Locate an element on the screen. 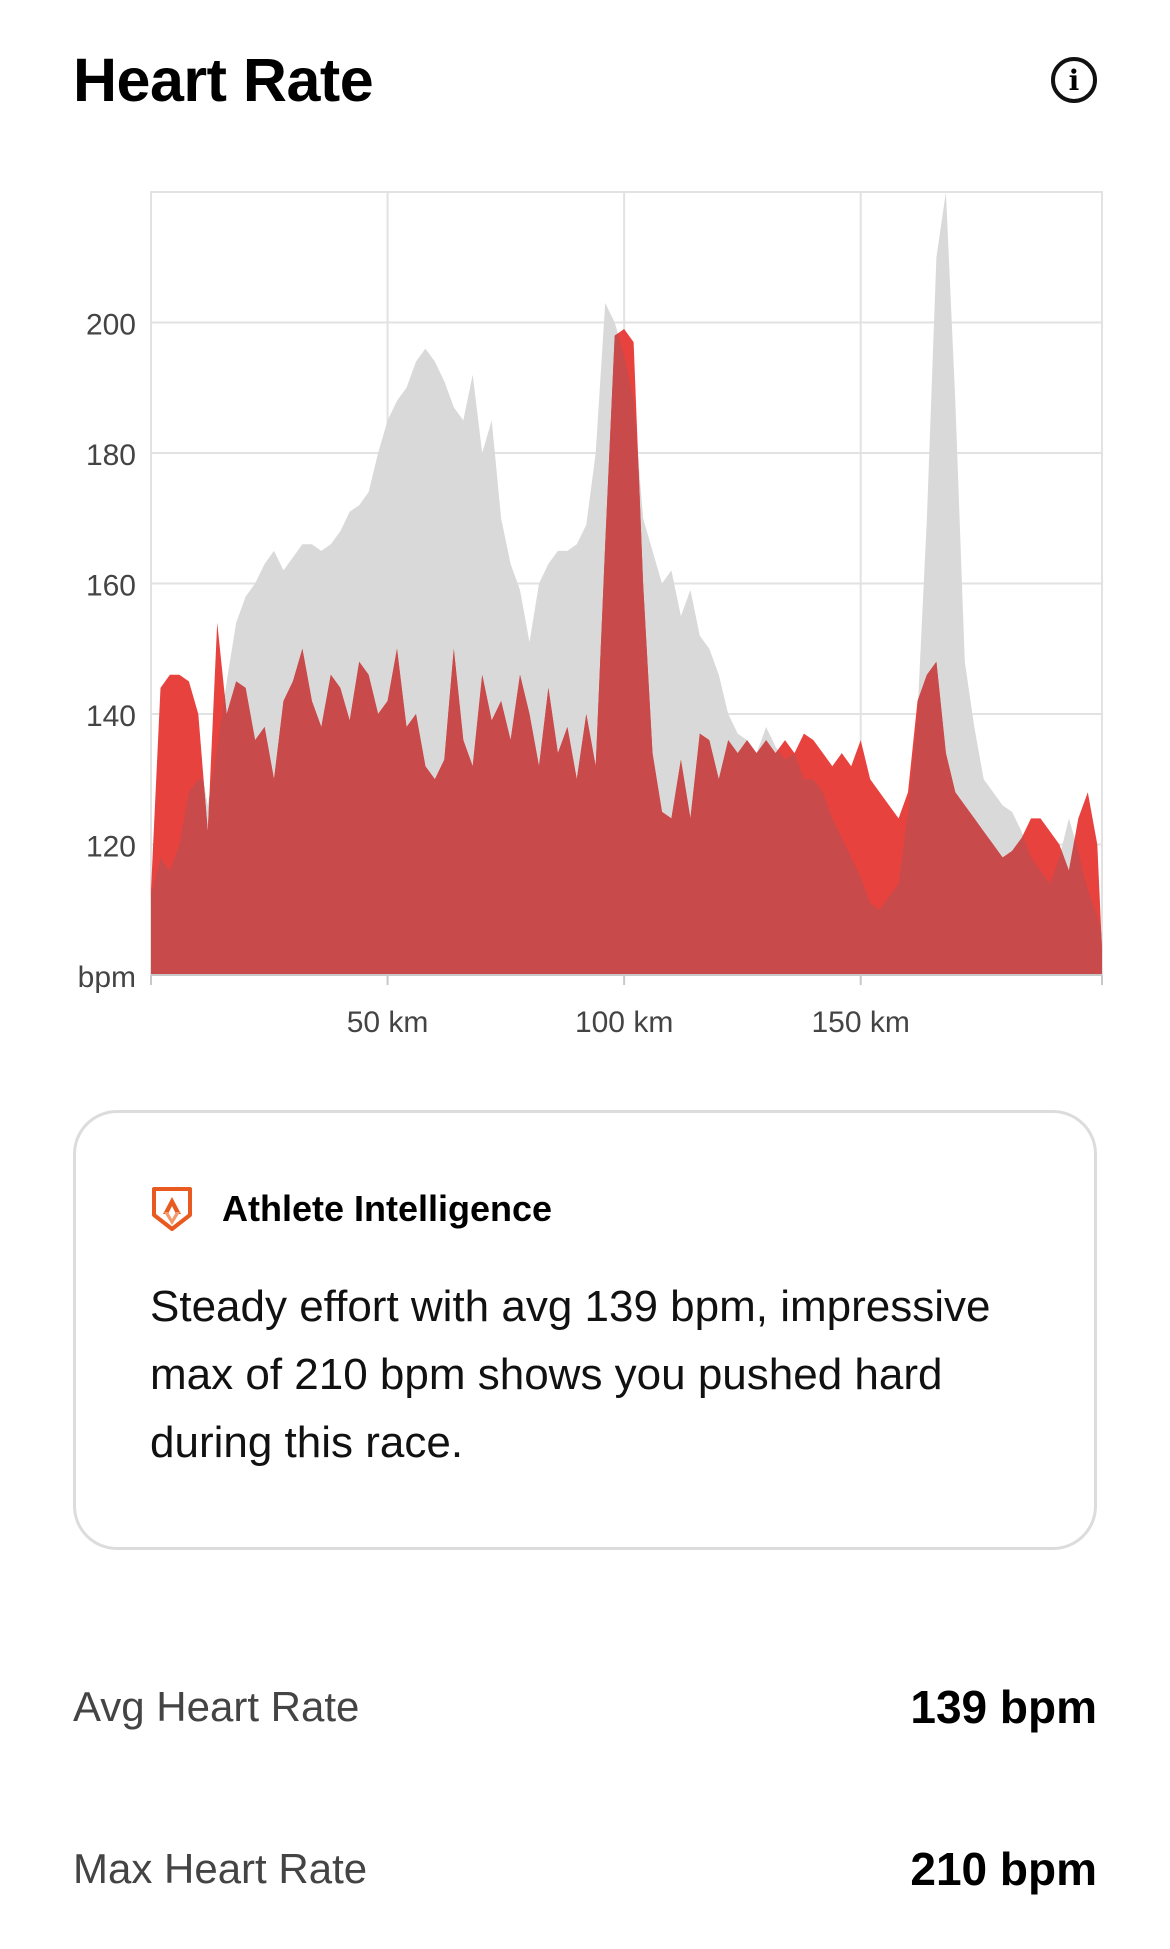 Image resolution: width=1170 pixels, height=1949 pixels. stat-label: Avg Heart Rate is located at coordinates (216, 1706).